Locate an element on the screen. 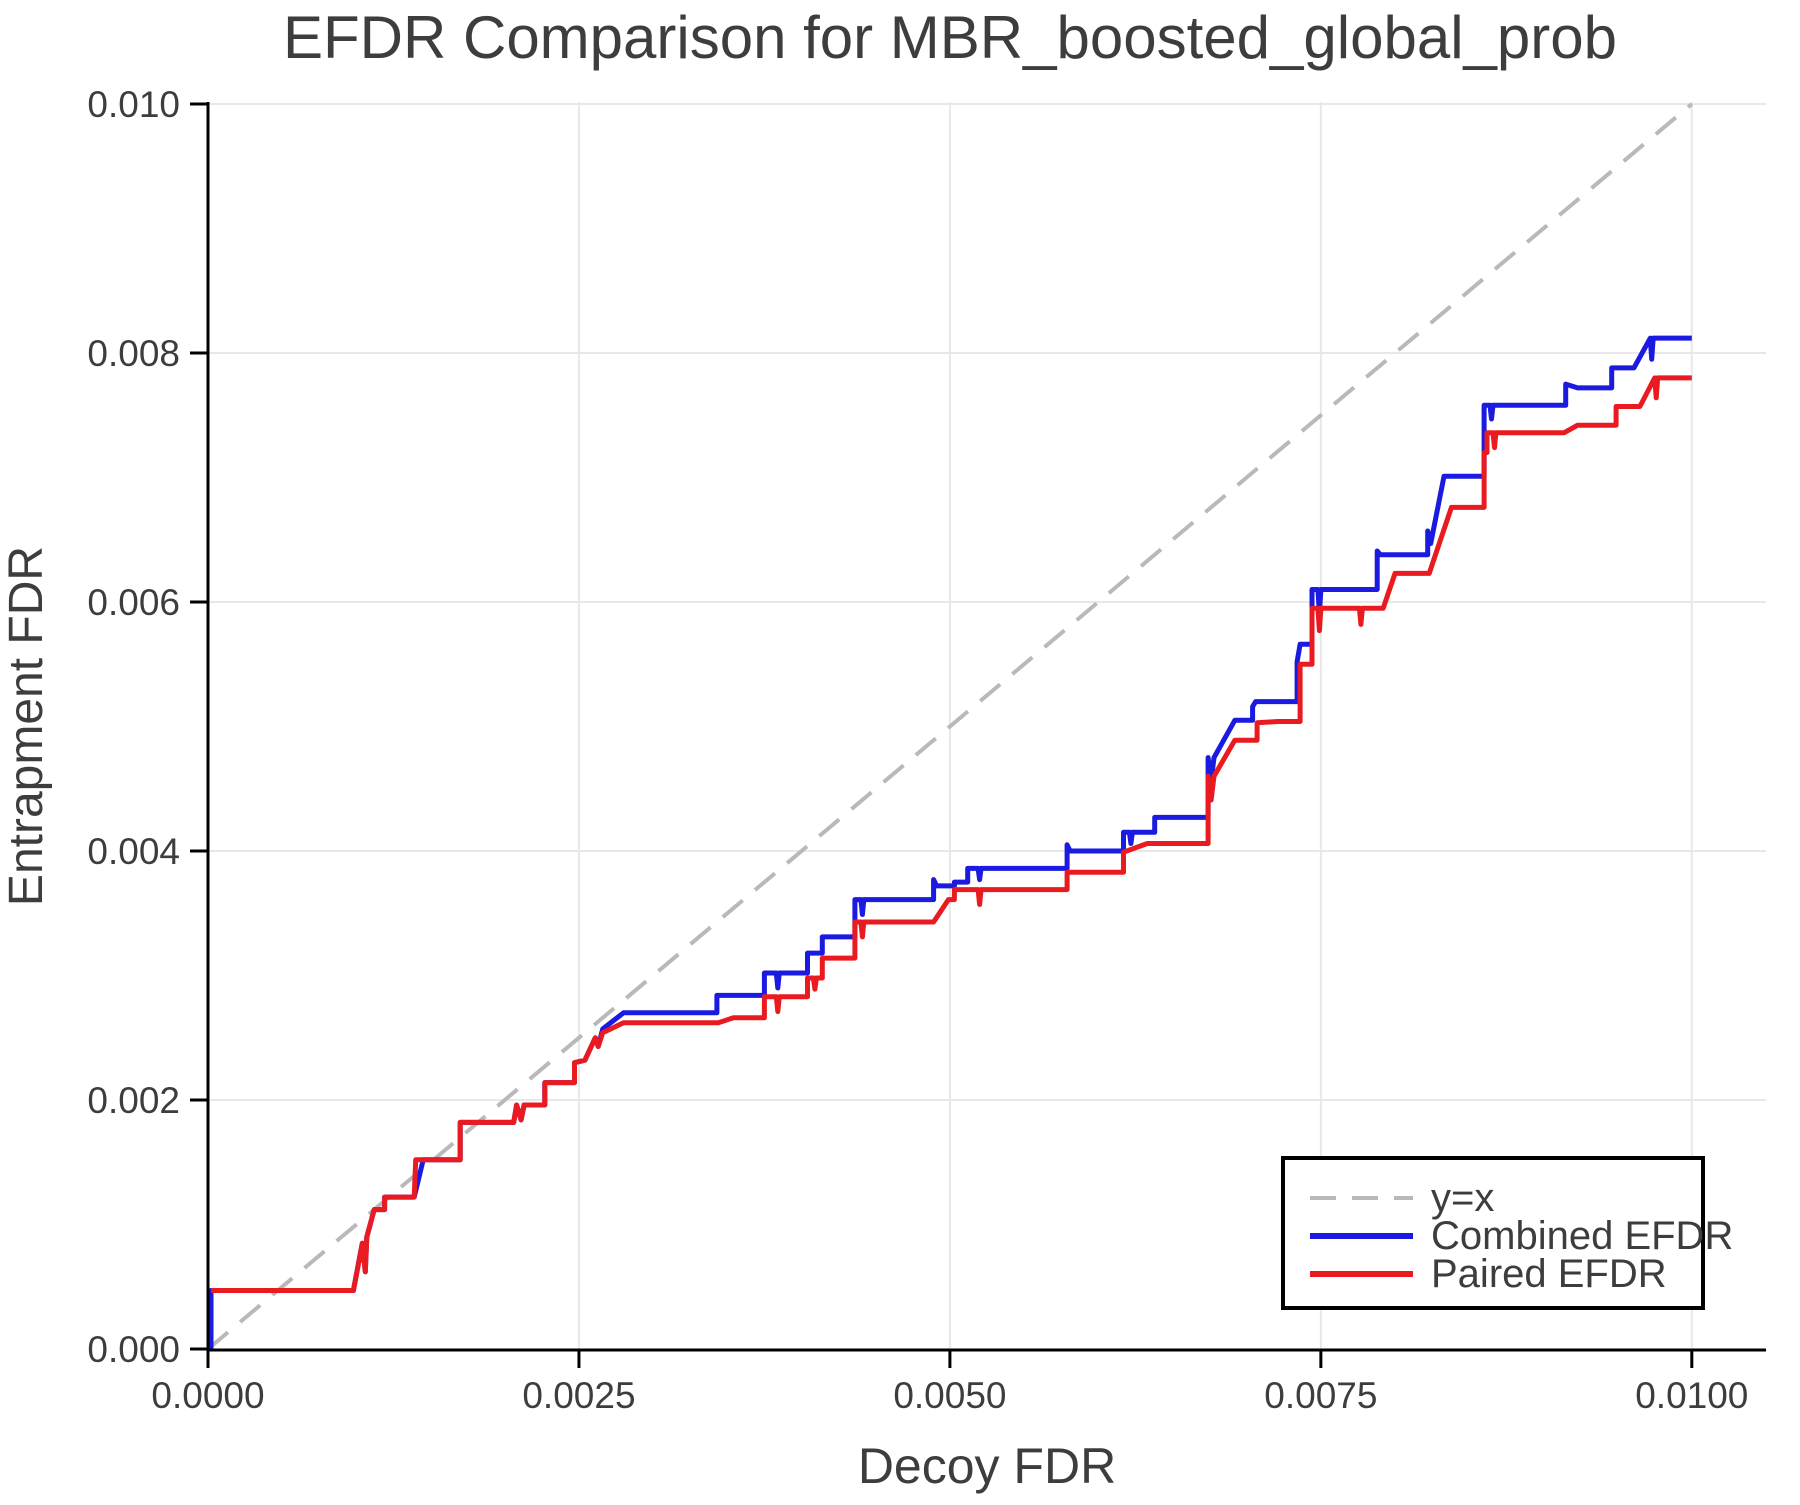 This screenshot has height=1505, width=1800. y-tick-label: 0.002 is located at coordinates (133, 1100).